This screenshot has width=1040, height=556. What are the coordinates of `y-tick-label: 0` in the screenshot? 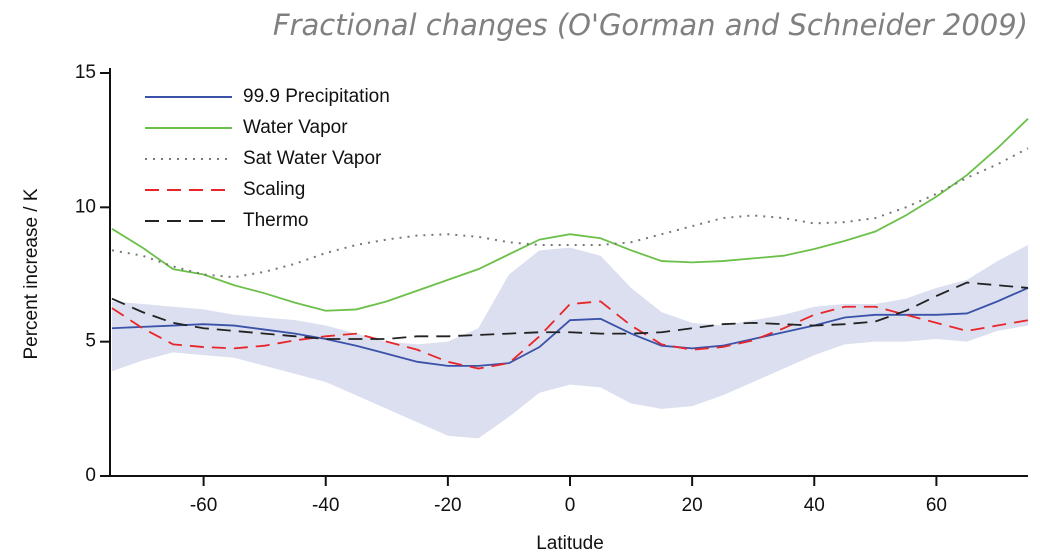 It's located at (90, 475).